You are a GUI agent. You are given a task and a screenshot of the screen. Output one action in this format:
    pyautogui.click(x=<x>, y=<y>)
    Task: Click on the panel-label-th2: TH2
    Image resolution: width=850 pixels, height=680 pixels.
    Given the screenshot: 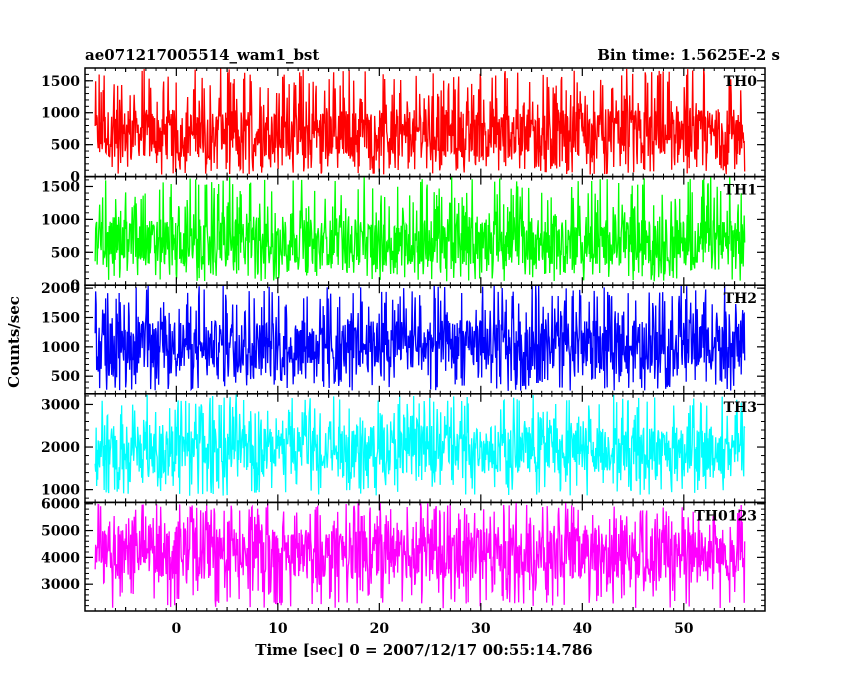 What is the action you would take?
    pyautogui.click(x=740, y=299)
    